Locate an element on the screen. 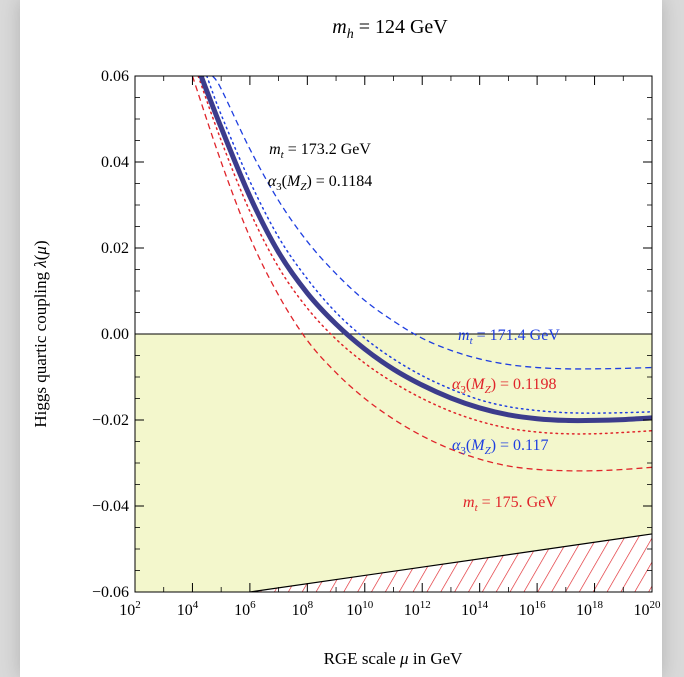  x-tick-label: 10⁴ is located at coordinates (188, 609).